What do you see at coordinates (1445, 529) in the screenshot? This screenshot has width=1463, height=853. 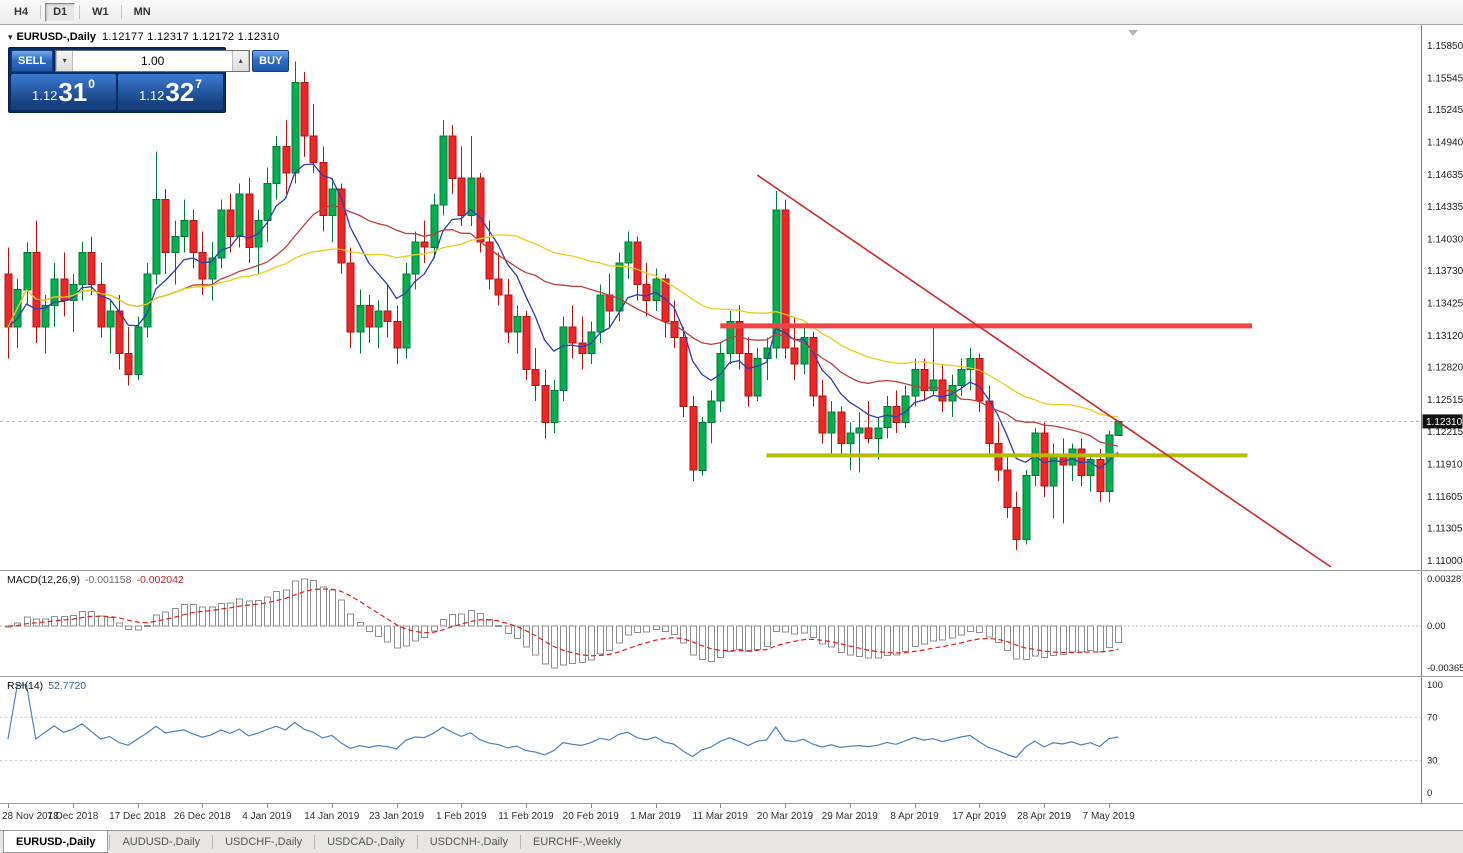 I see `svg-text: 1.11305` at bounding box center [1445, 529].